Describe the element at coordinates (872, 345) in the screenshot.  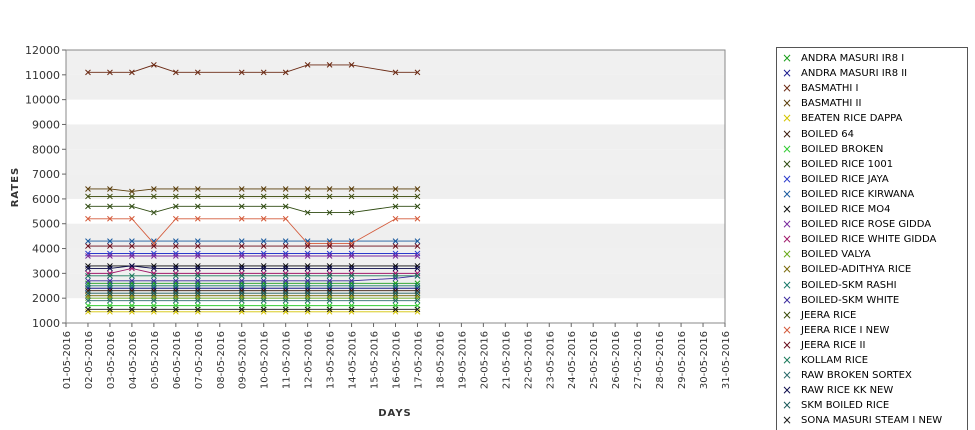
I see `legend-item: × JEERA RICE II` at that location.